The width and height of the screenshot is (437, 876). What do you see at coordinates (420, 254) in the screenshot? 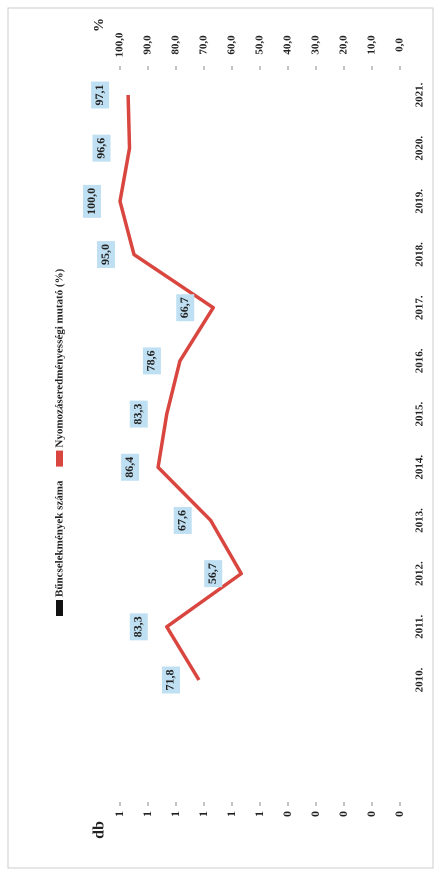
I see `x-tick-label: 2018.` at bounding box center [420, 254].